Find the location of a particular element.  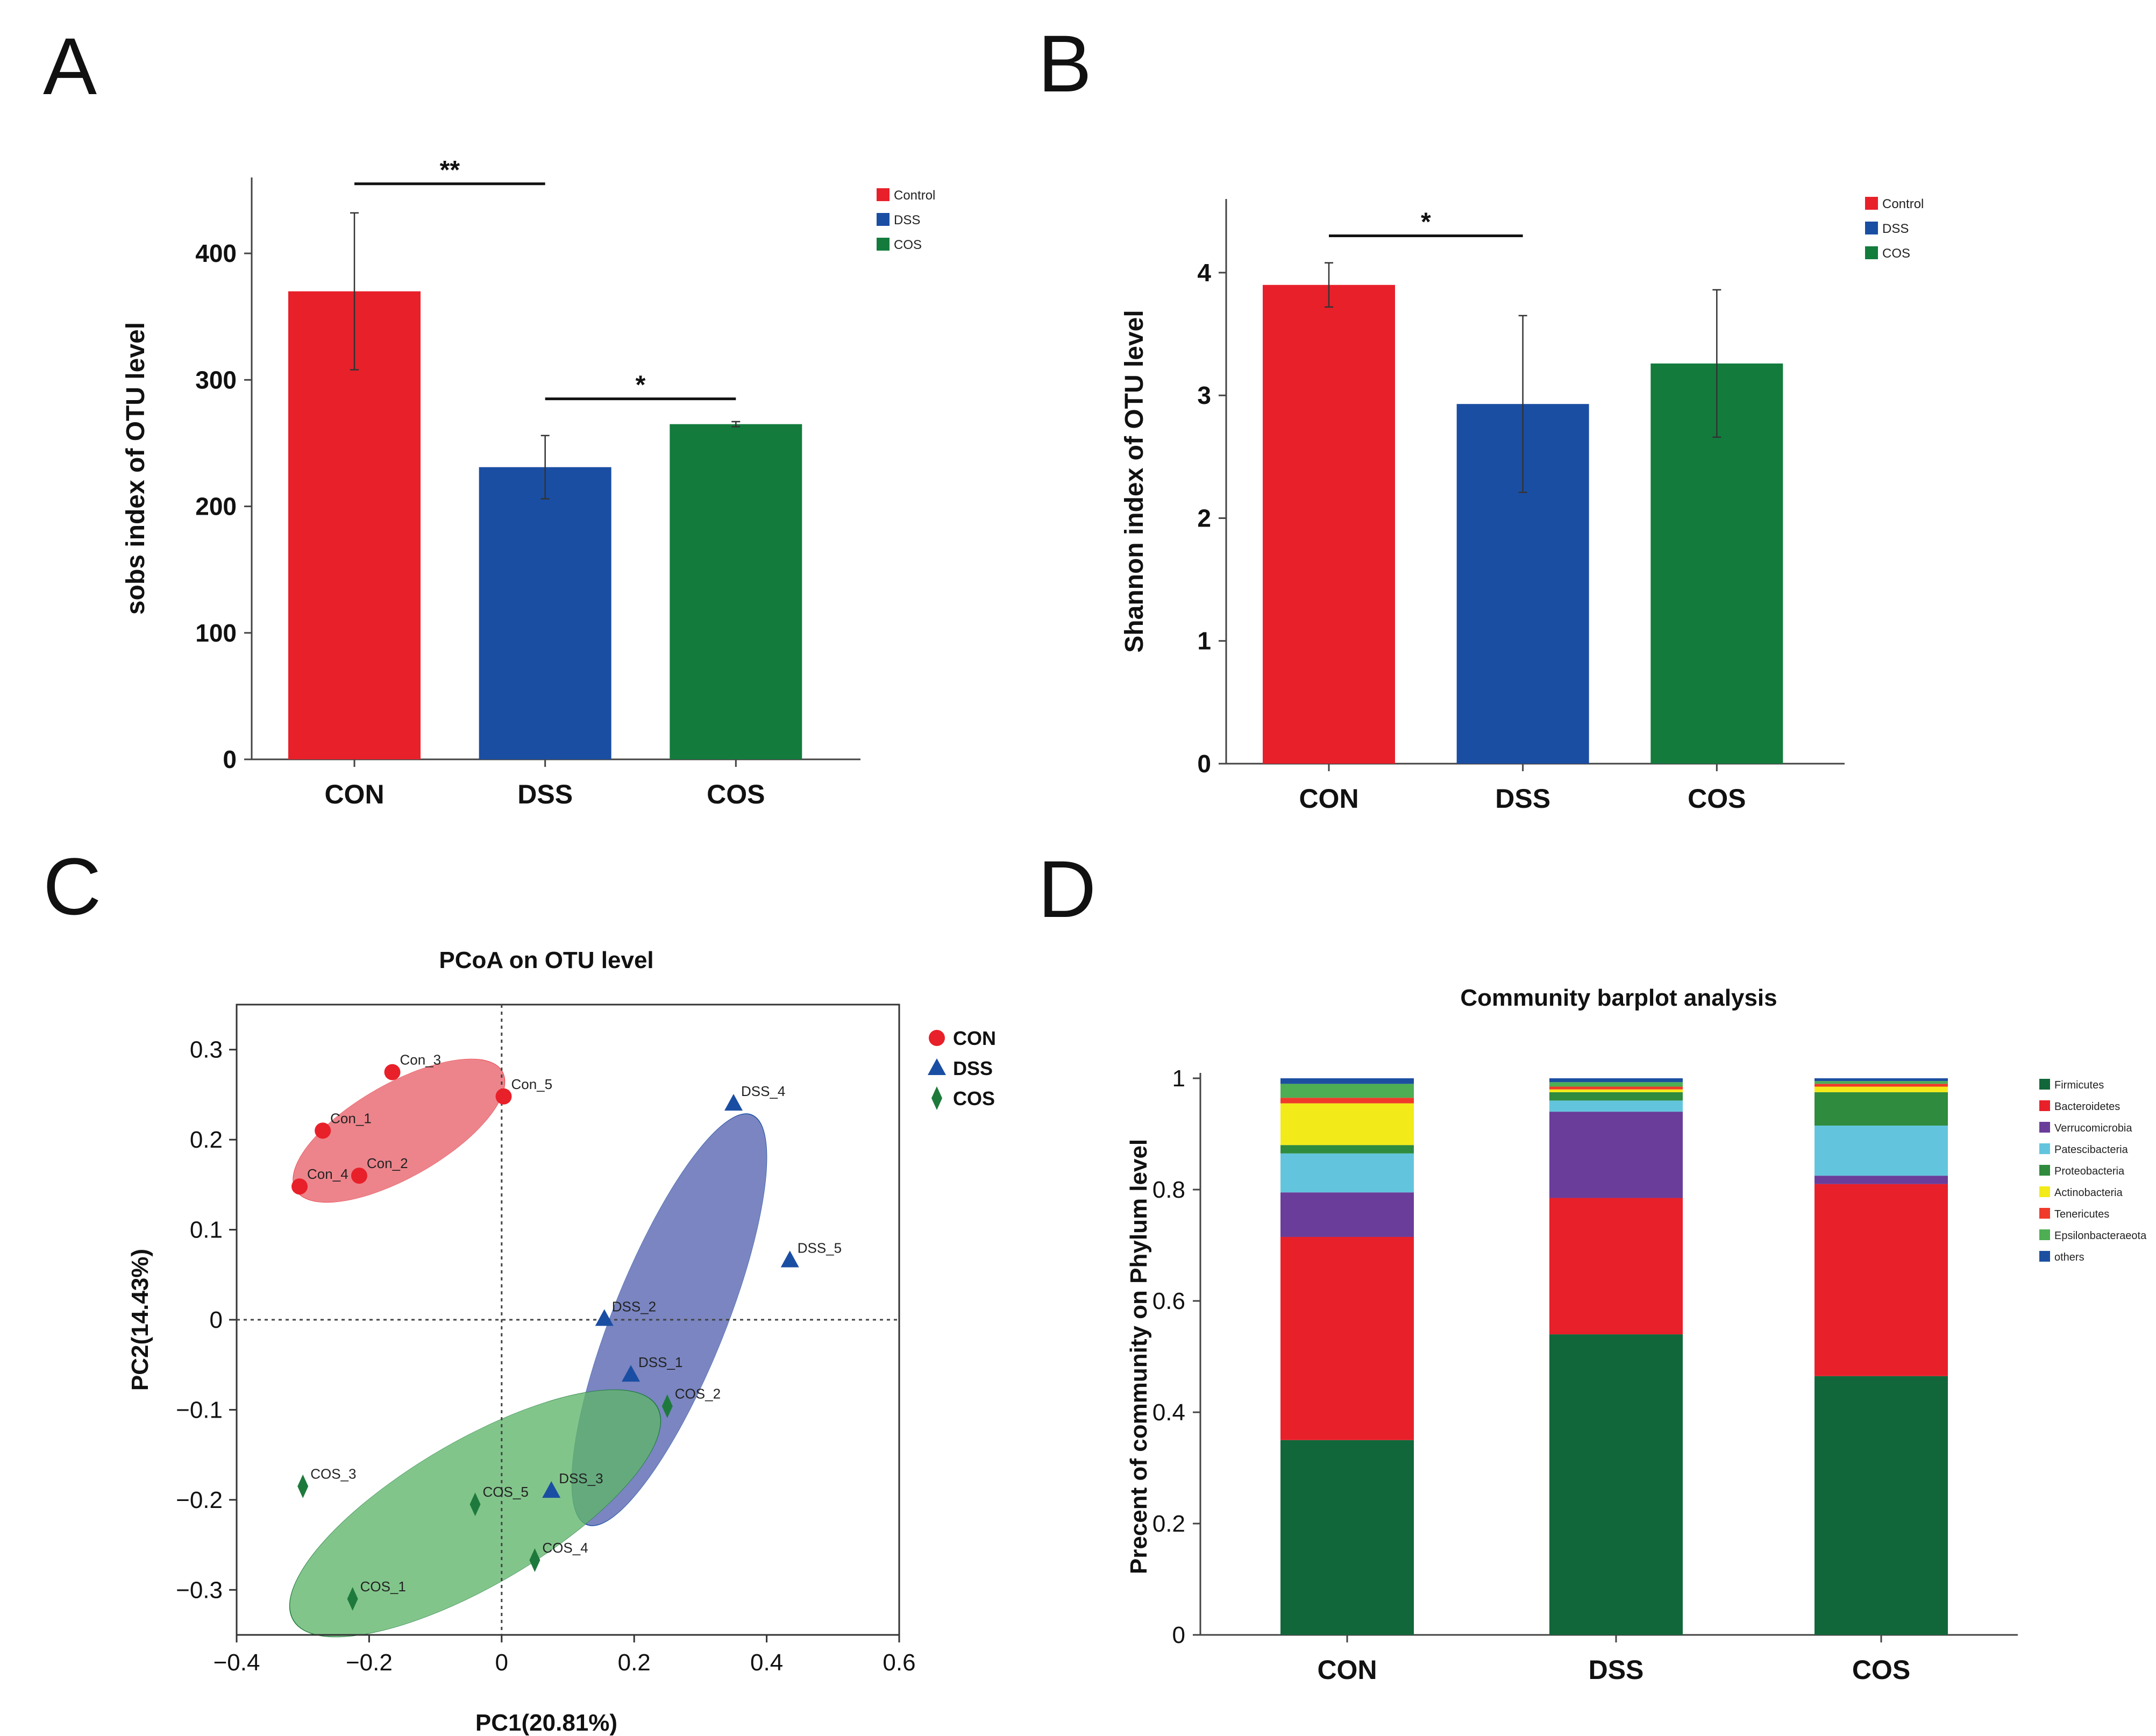

point-label-dss-1: DSS_1 is located at coordinates (660, 1362).